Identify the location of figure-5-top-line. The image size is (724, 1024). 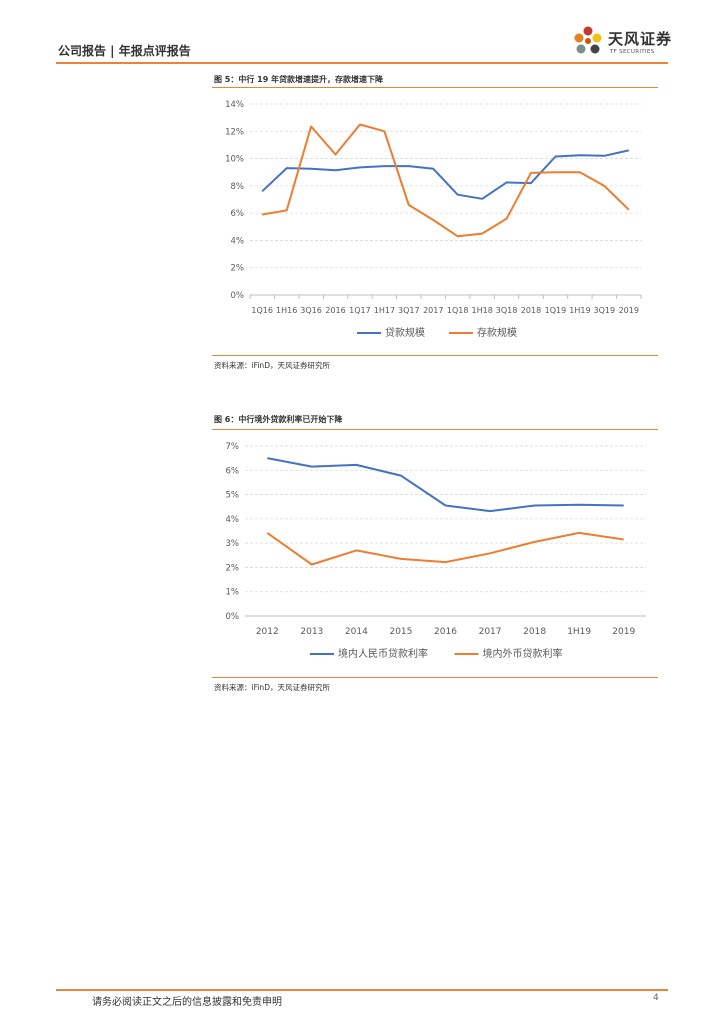
(435, 87).